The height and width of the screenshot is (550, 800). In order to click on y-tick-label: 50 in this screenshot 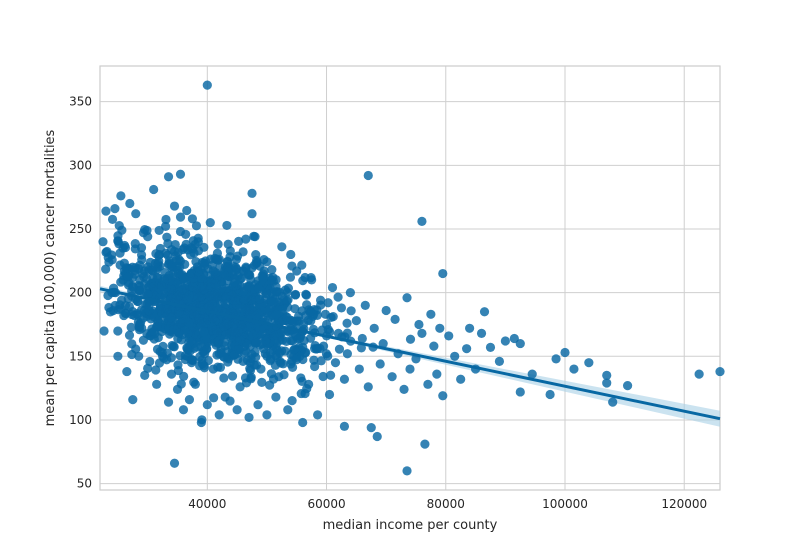, I will do `click(84, 484)`.